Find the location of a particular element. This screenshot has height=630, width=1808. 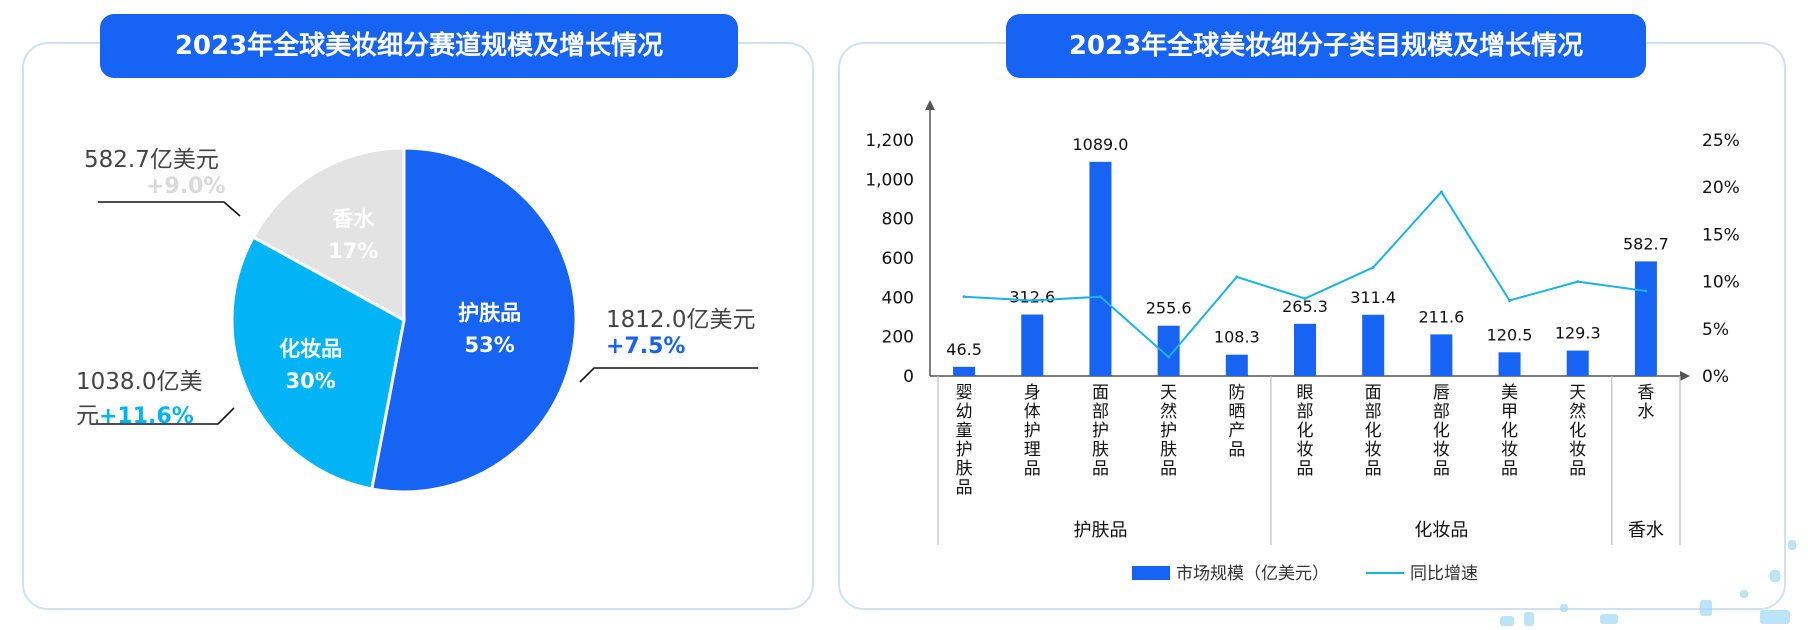

callout-cosmetics-amount-cont: 元 is located at coordinates (87, 416).